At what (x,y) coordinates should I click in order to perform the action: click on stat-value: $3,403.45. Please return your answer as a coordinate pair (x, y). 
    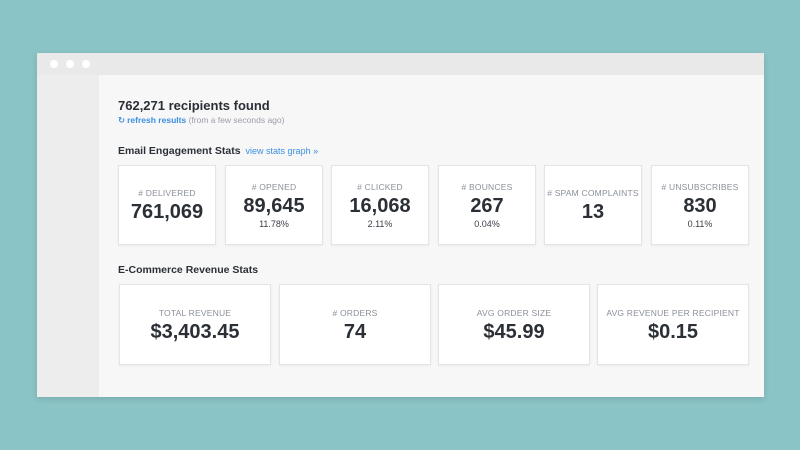
    Looking at the image, I should click on (195, 332).